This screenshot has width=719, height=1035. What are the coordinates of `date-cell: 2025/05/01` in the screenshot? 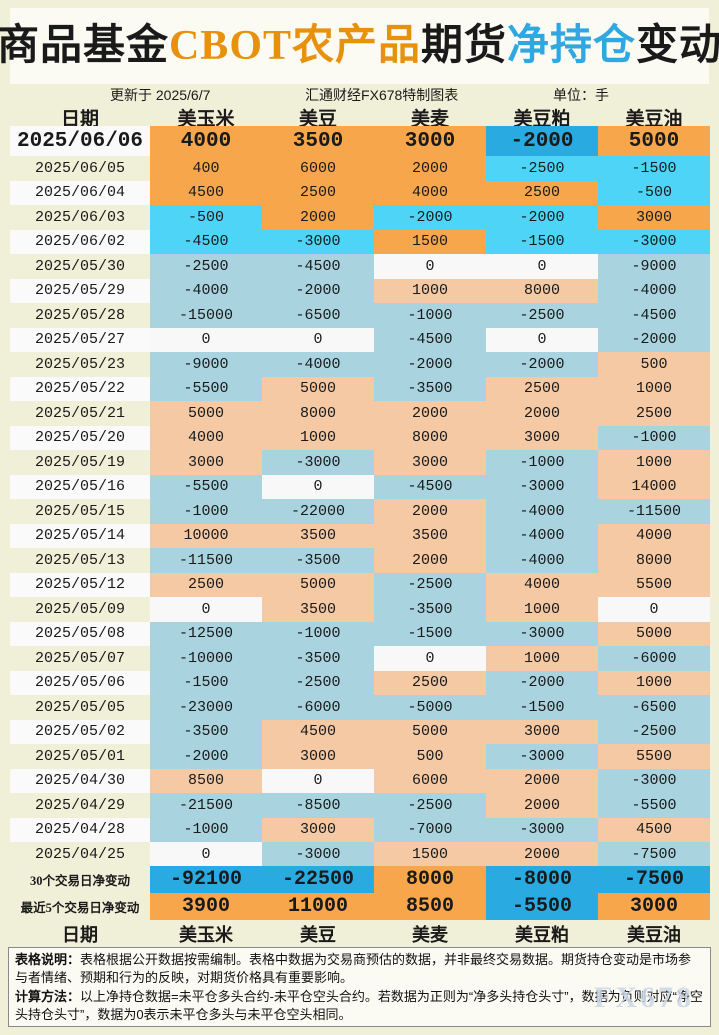 It's located at (80, 756).